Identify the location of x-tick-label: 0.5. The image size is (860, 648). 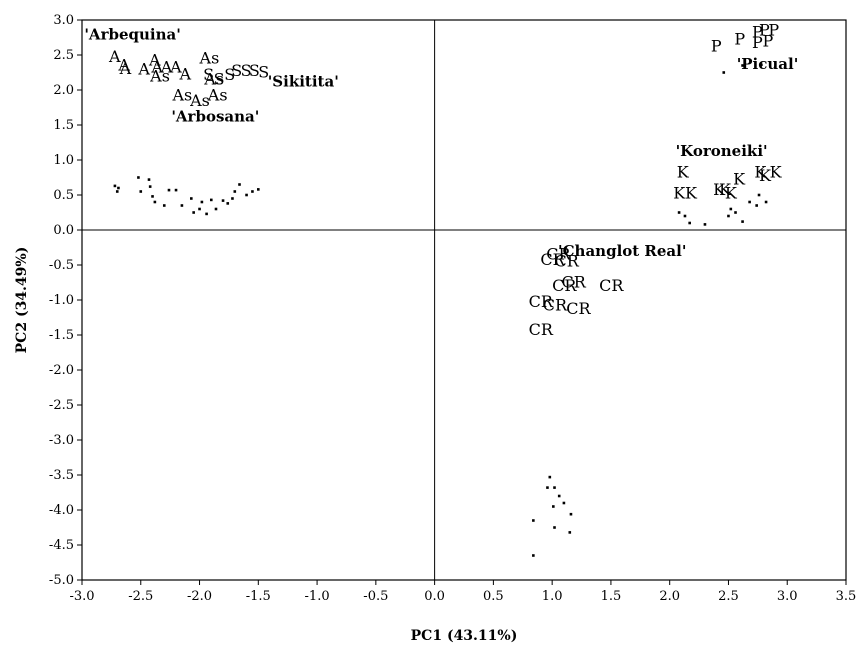
(493, 596).